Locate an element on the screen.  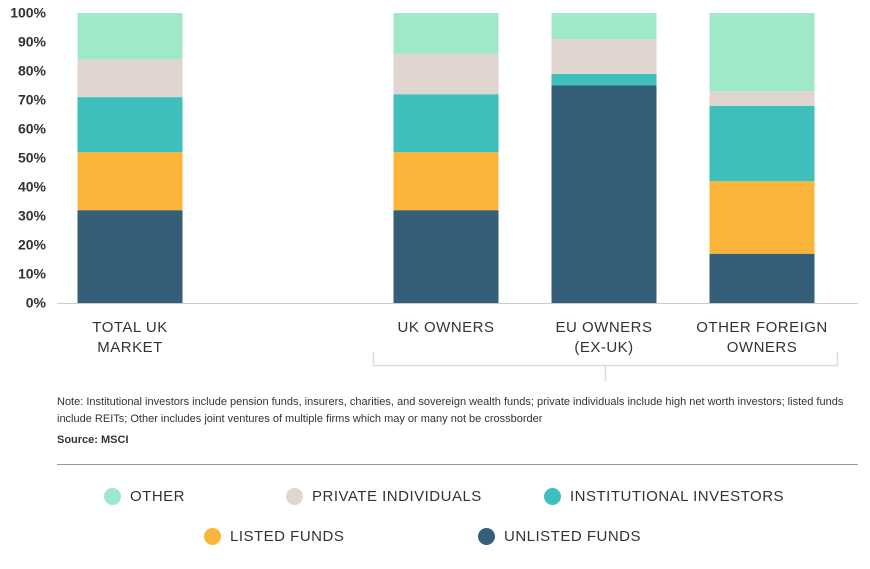
legend-label: OTHER is located at coordinates (157, 496).